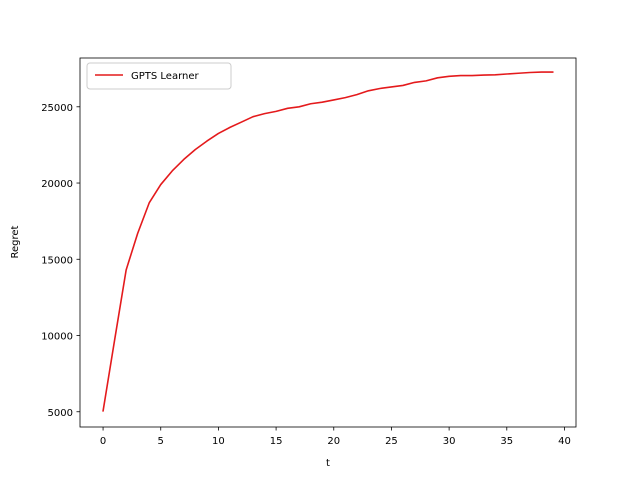  Describe the element at coordinates (391, 441) in the screenshot. I see `x-tick-label-25: 25` at that location.